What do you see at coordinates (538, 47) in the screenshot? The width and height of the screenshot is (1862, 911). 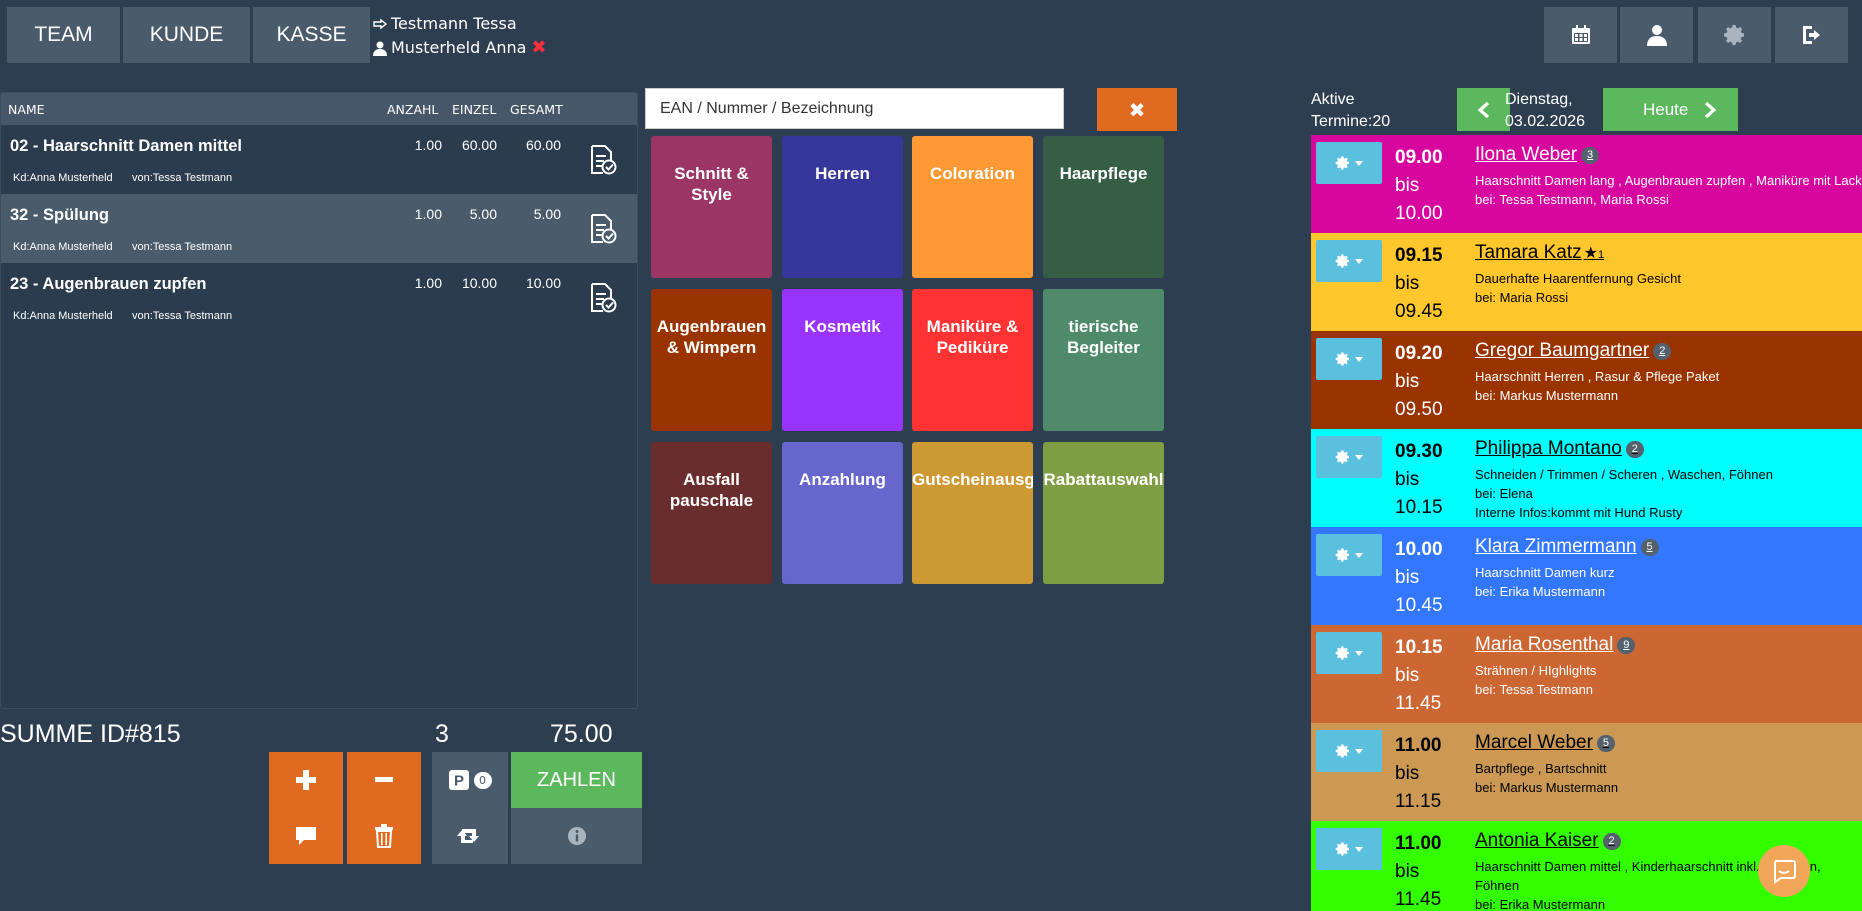 I see `remove-customer-icon: ✖` at bounding box center [538, 47].